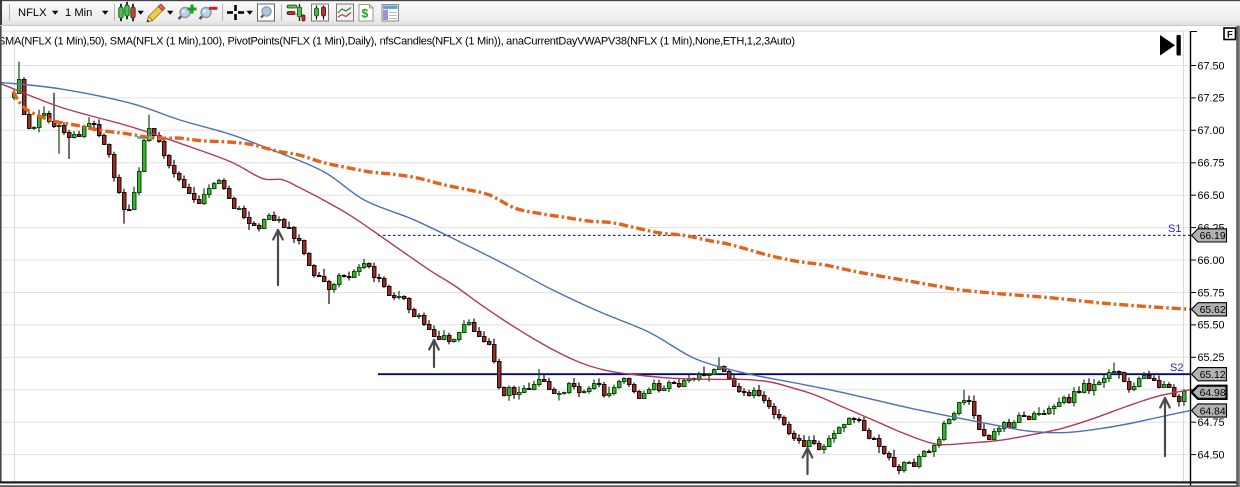 The width and height of the screenshot is (1240, 487). I want to click on svg-text: S2, so click(1176, 368).